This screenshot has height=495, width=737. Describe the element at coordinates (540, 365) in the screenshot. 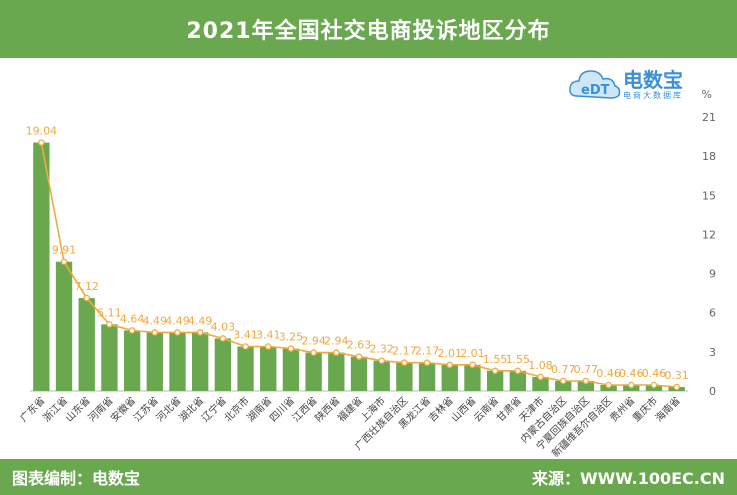

I see `data-label: 1.08` at that location.